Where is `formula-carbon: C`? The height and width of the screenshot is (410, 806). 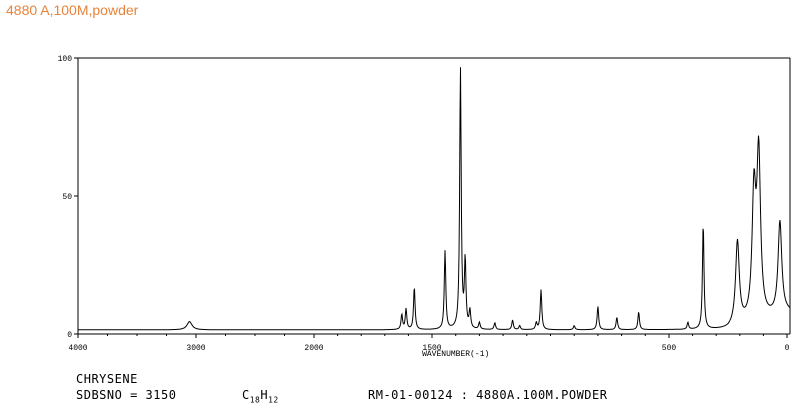
formula-carbon: C is located at coordinates (246, 395).